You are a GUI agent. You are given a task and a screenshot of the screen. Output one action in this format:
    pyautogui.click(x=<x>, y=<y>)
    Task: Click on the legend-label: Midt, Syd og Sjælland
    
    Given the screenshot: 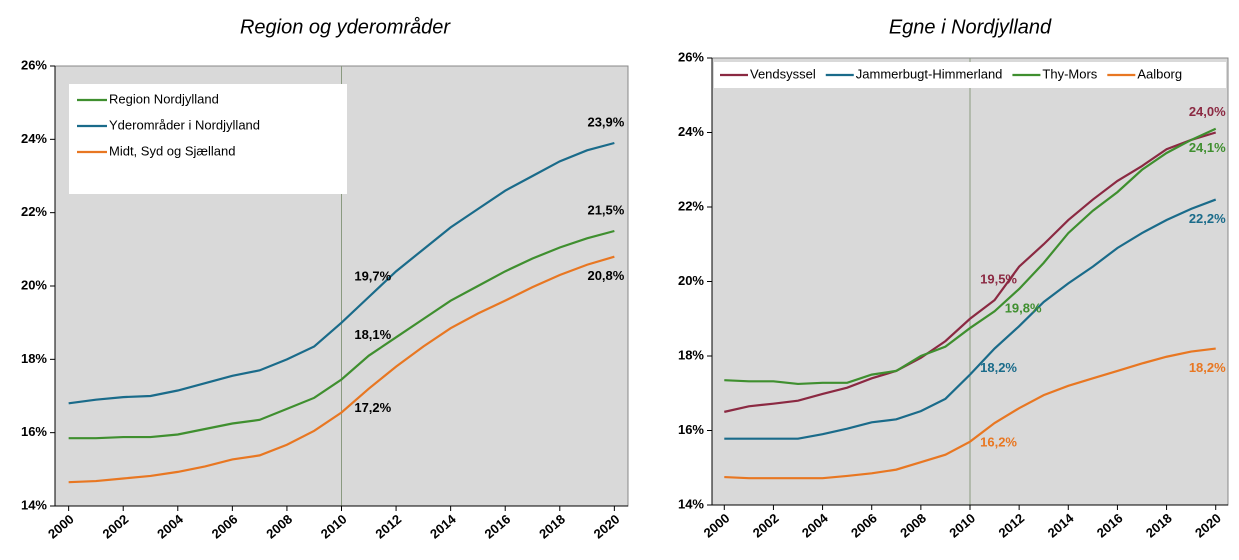 What is the action you would take?
    pyautogui.click(x=172, y=150)
    